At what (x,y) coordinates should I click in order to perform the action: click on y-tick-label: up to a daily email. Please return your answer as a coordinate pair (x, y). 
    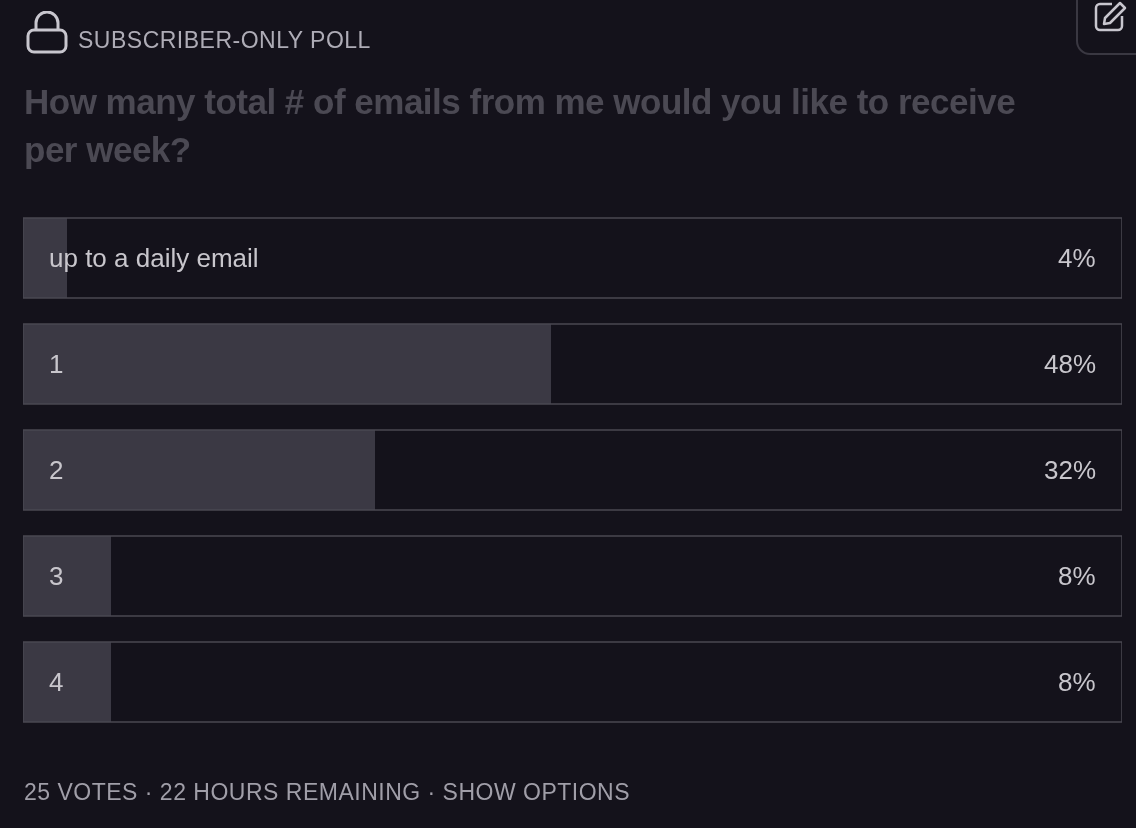
    Looking at the image, I should click on (154, 258).